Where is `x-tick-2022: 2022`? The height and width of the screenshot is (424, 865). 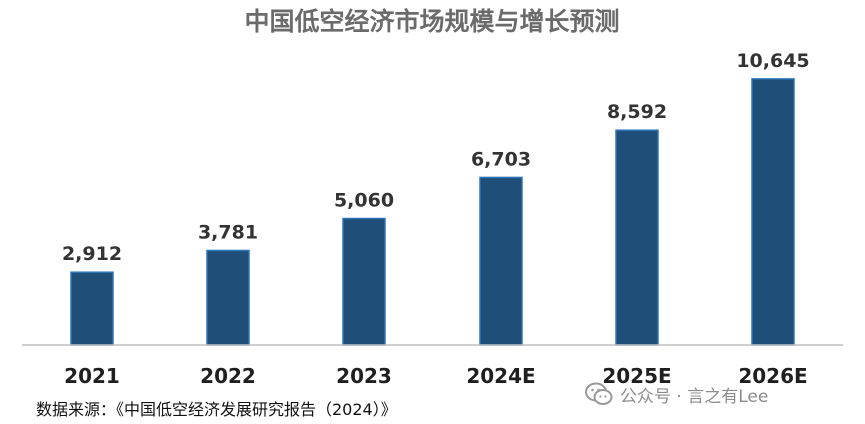 x-tick-2022: 2022 is located at coordinates (228, 376).